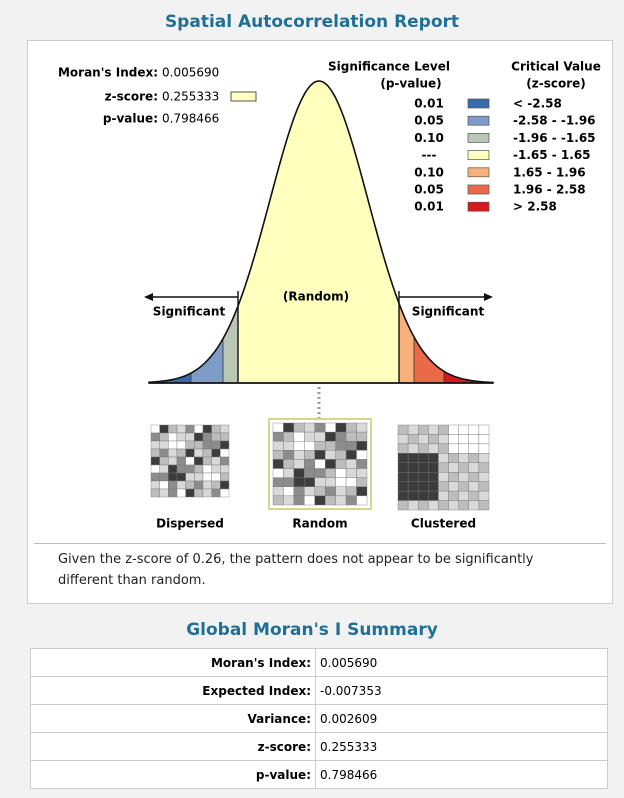 The image size is (624, 798). What do you see at coordinates (461, 662) in the screenshot?
I see `summary-value: 0.005690` at bounding box center [461, 662].